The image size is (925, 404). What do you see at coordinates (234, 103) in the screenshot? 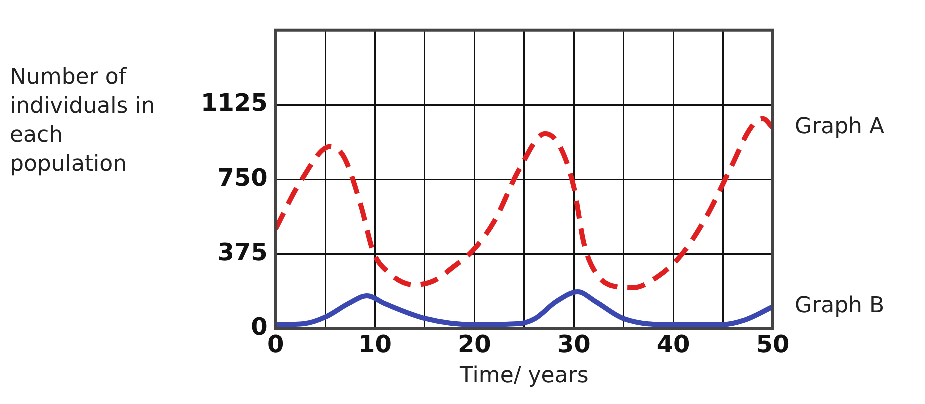
I see `y-tick-label: 1125` at bounding box center [234, 103].